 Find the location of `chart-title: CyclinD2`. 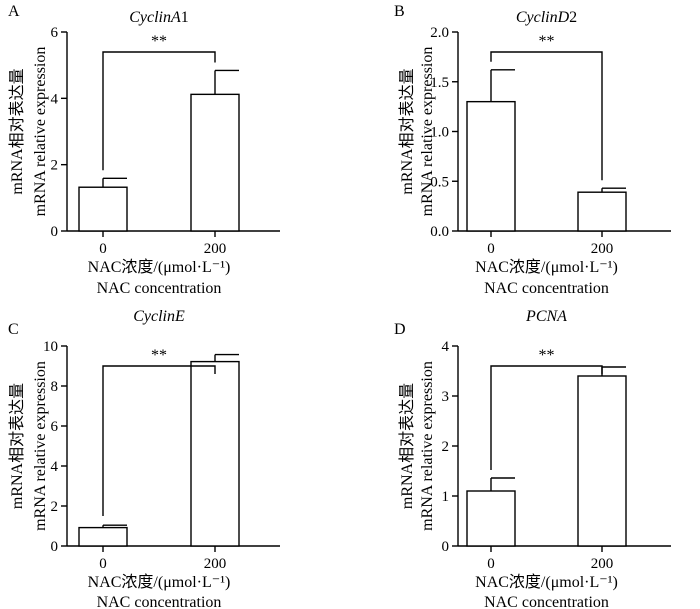

chart-title: CyclinD2 is located at coordinates (546, 17).